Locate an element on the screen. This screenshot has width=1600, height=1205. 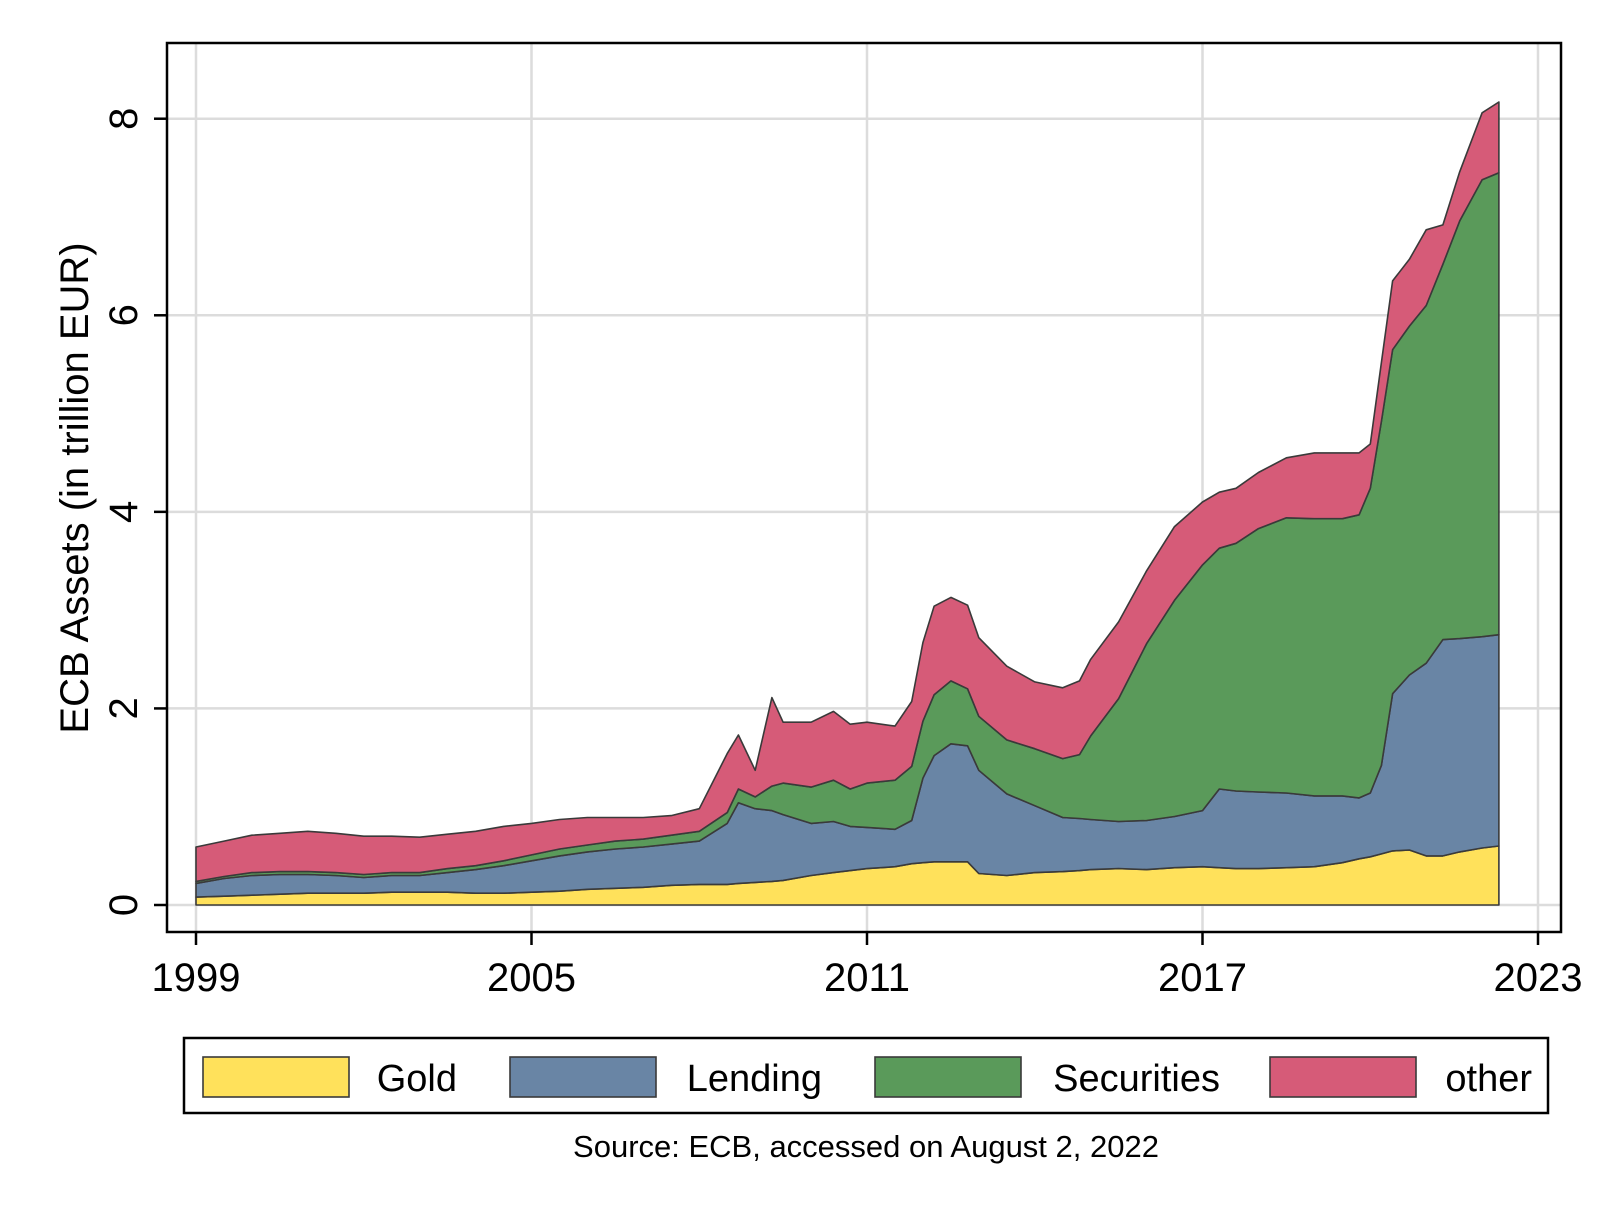
x-tick-label: 2011 is located at coordinates (867, 978).